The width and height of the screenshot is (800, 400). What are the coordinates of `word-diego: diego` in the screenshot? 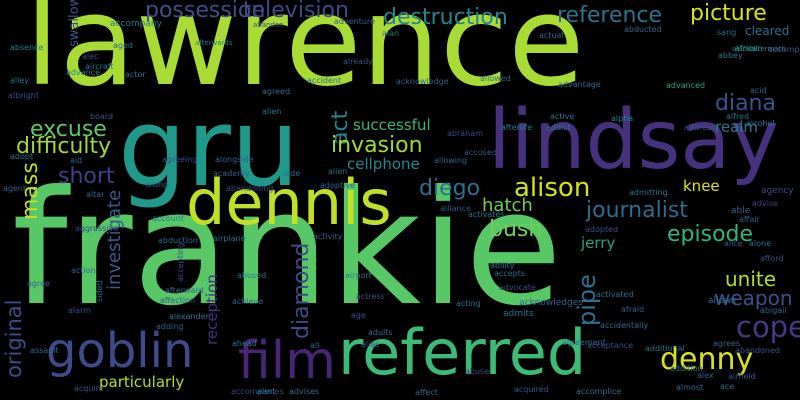 It's located at (450, 188).